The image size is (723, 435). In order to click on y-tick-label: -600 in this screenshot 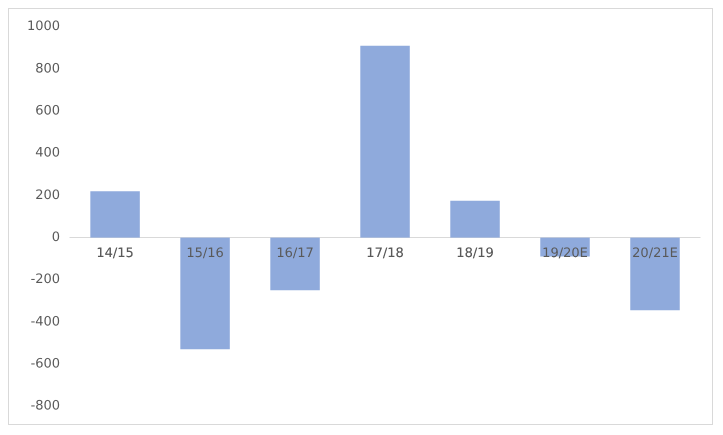, I will do `click(45, 364)`.